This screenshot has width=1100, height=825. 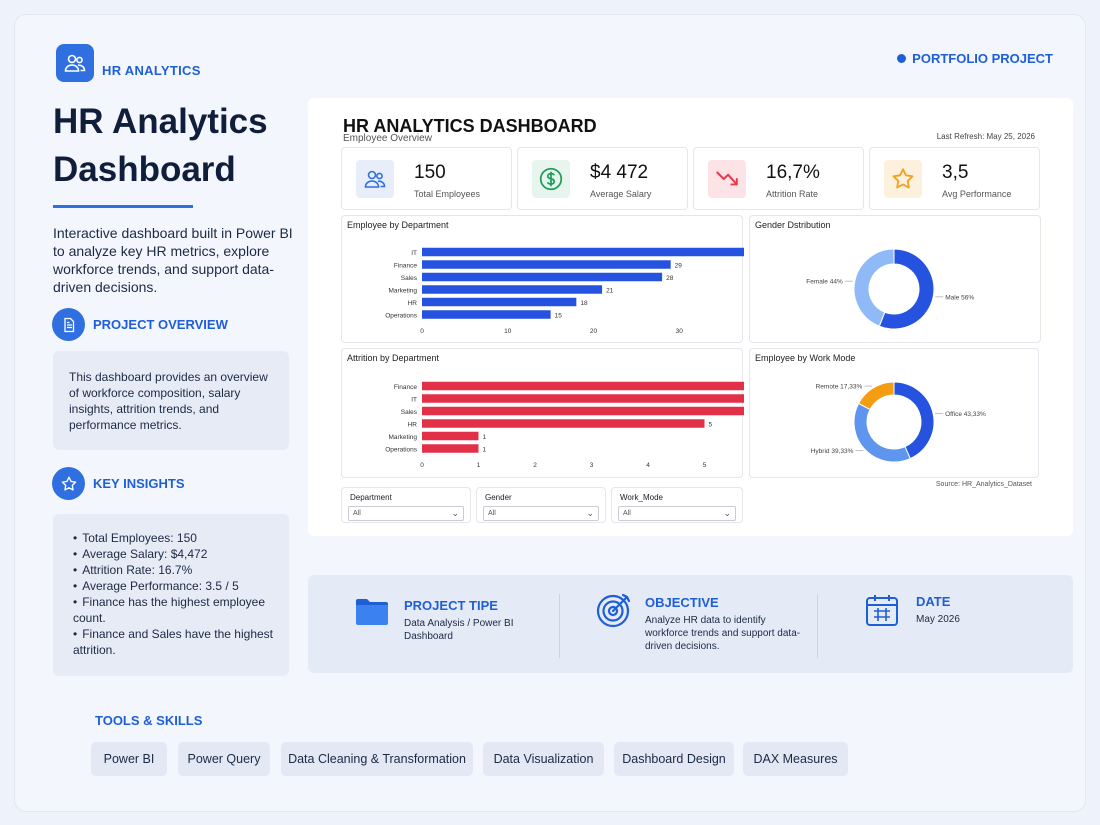 I want to click on slice-label: Remote 17,33%, so click(x=839, y=387).